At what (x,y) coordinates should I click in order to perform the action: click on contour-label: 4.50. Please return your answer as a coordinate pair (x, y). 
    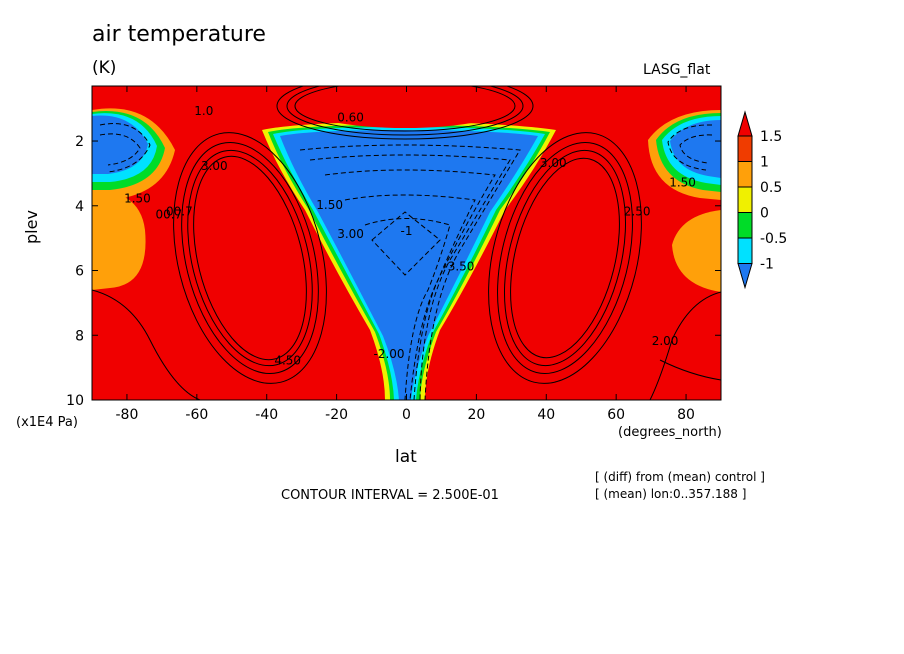
    Looking at the image, I should click on (287, 360).